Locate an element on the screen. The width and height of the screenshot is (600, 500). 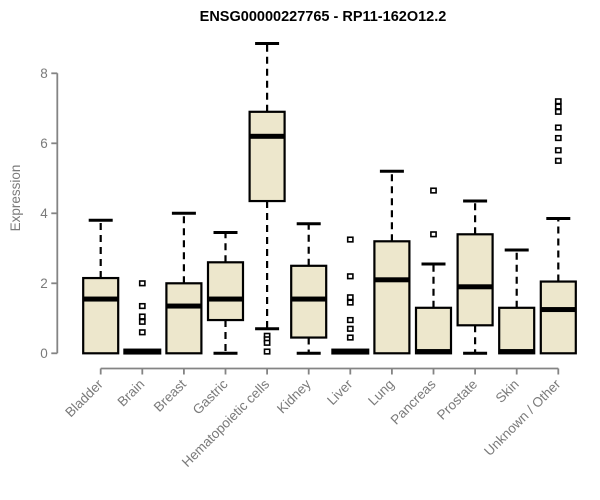
x-tick-label: Pancreas is located at coordinates (413, 401).